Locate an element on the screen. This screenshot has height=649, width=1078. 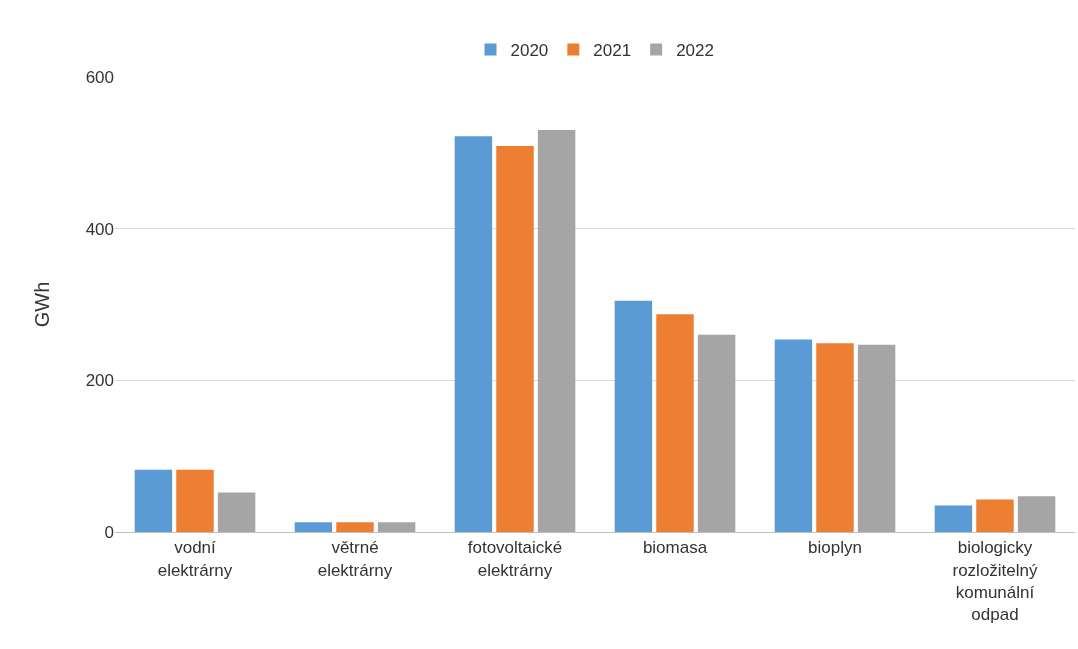
y-tick-label: 400 is located at coordinates (99, 229).